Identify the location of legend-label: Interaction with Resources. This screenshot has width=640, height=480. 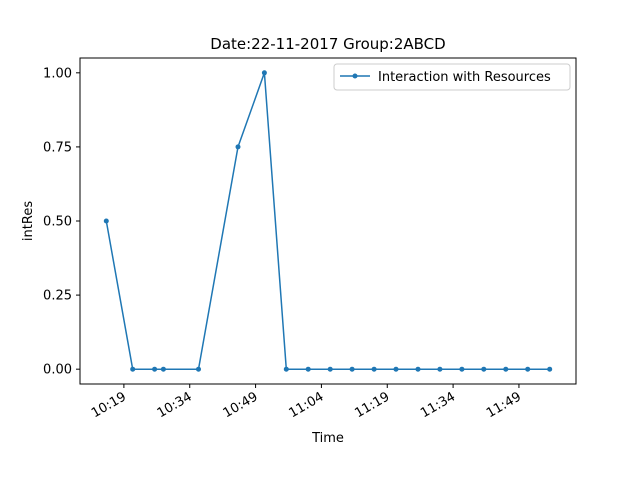
(464, 77).